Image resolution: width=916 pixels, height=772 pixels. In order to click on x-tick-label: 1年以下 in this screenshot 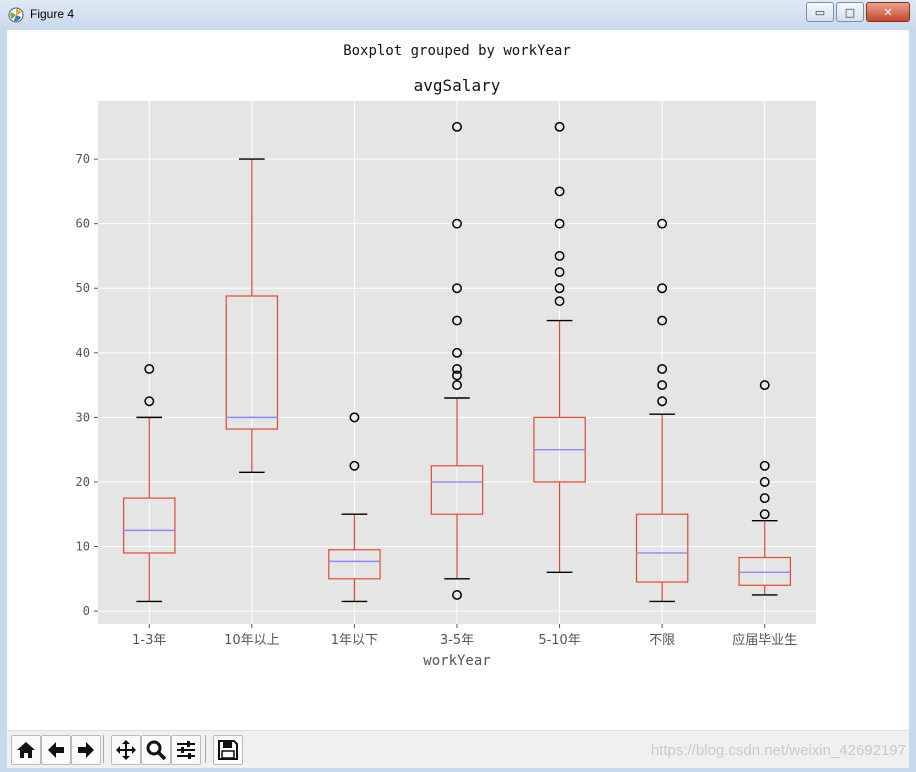, I will do `click(354, 640)`.